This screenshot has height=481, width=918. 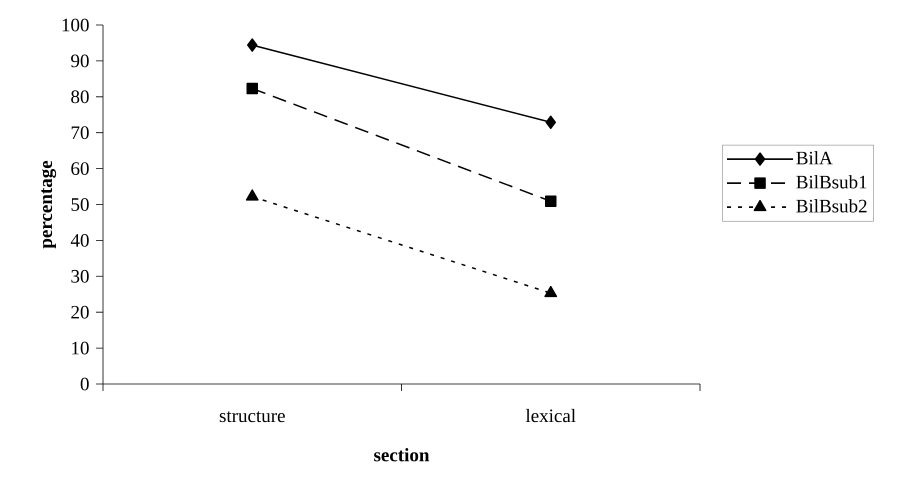 I want to click on legend-label: BilBsub2, so click(x=831, y=206).